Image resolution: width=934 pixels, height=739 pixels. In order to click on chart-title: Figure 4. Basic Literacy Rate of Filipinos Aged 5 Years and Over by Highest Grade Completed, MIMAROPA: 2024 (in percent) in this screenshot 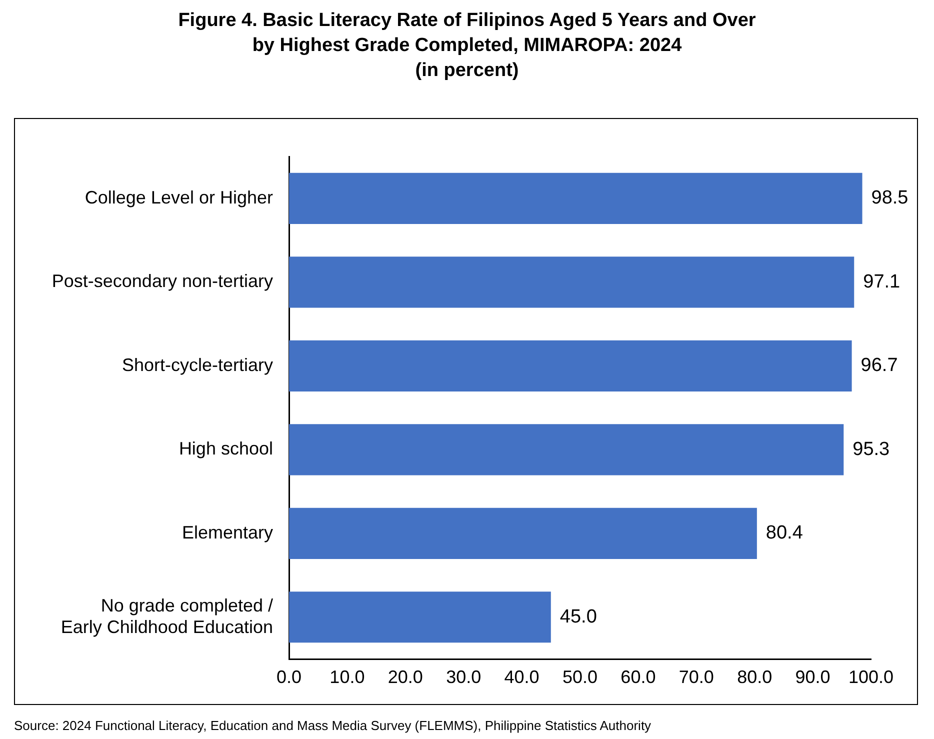, I will do `click(467, 46)`.